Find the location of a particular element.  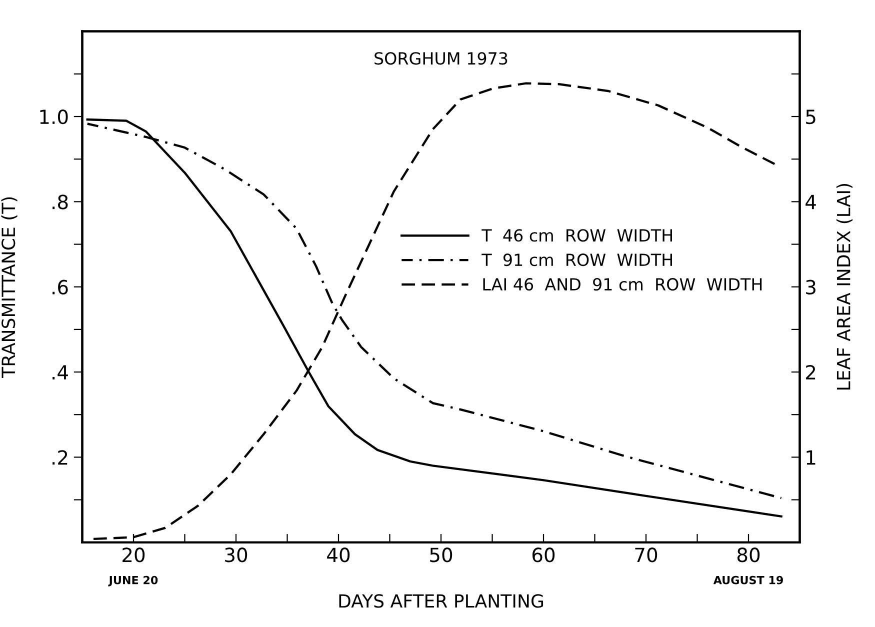

text: AUGUST 19 is located at coordinates (748, 580).